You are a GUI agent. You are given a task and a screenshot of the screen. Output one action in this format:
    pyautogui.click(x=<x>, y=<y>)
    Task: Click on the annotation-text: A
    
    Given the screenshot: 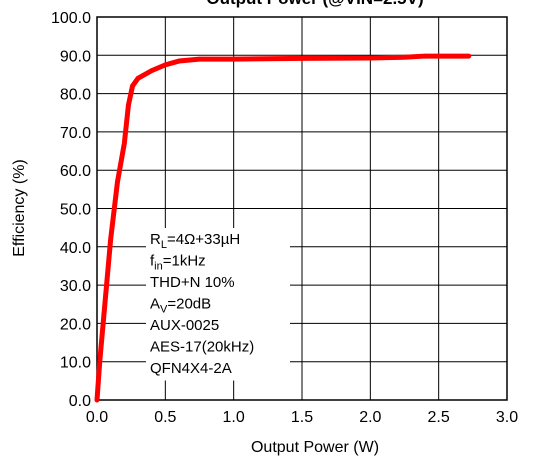 What is the action you would take?
    pyautogui.click(x=155, y=304)
    